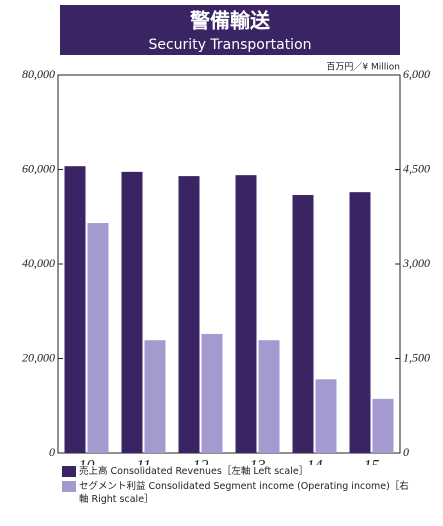 The height and width of the screenshot is (526, 443). What do you see at coordinates (230, 21) in the screenshot?
I see `chart-title: 警備輸送` at bounding box center [230, 21].